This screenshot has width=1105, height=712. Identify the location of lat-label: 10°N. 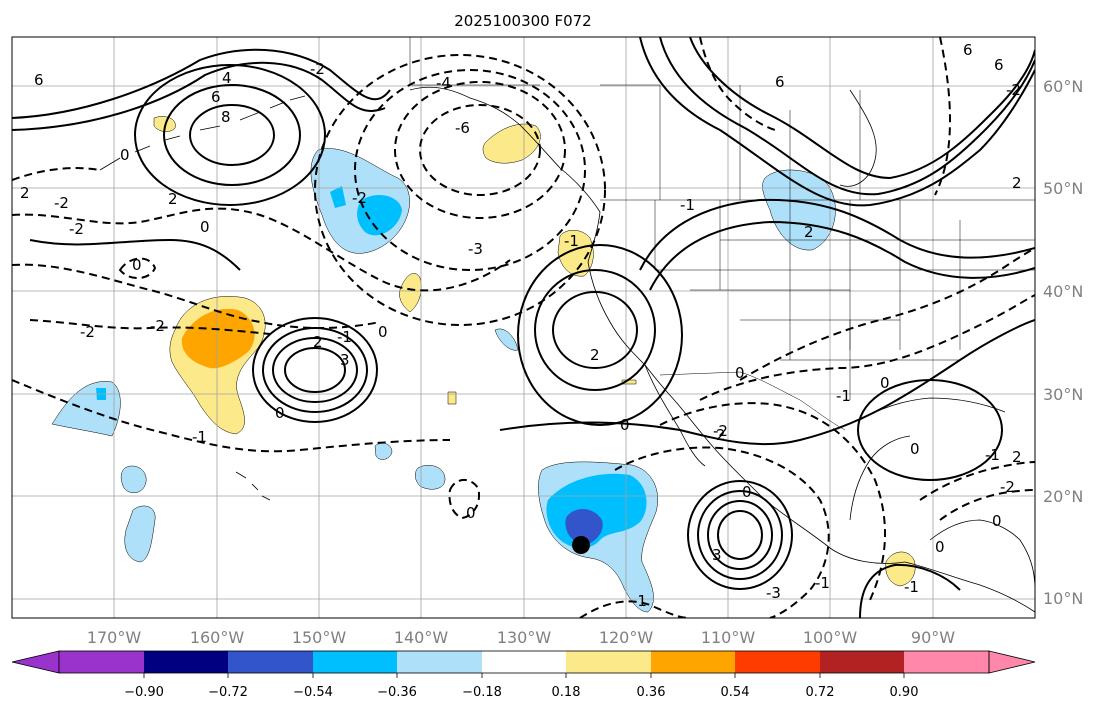
(1063, 598).